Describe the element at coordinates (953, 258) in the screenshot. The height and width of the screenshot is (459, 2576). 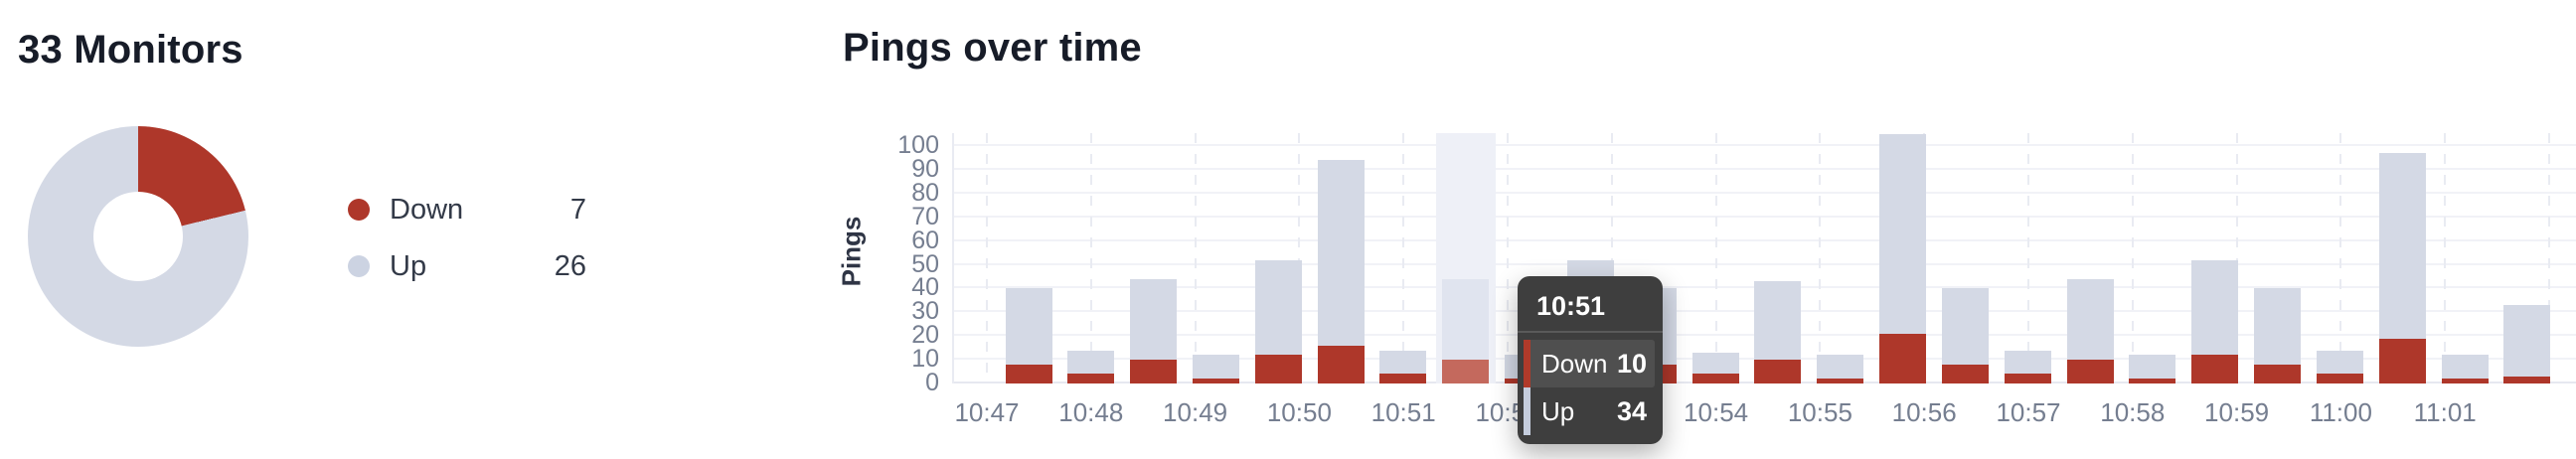
I see `y-axis-line` at that location.